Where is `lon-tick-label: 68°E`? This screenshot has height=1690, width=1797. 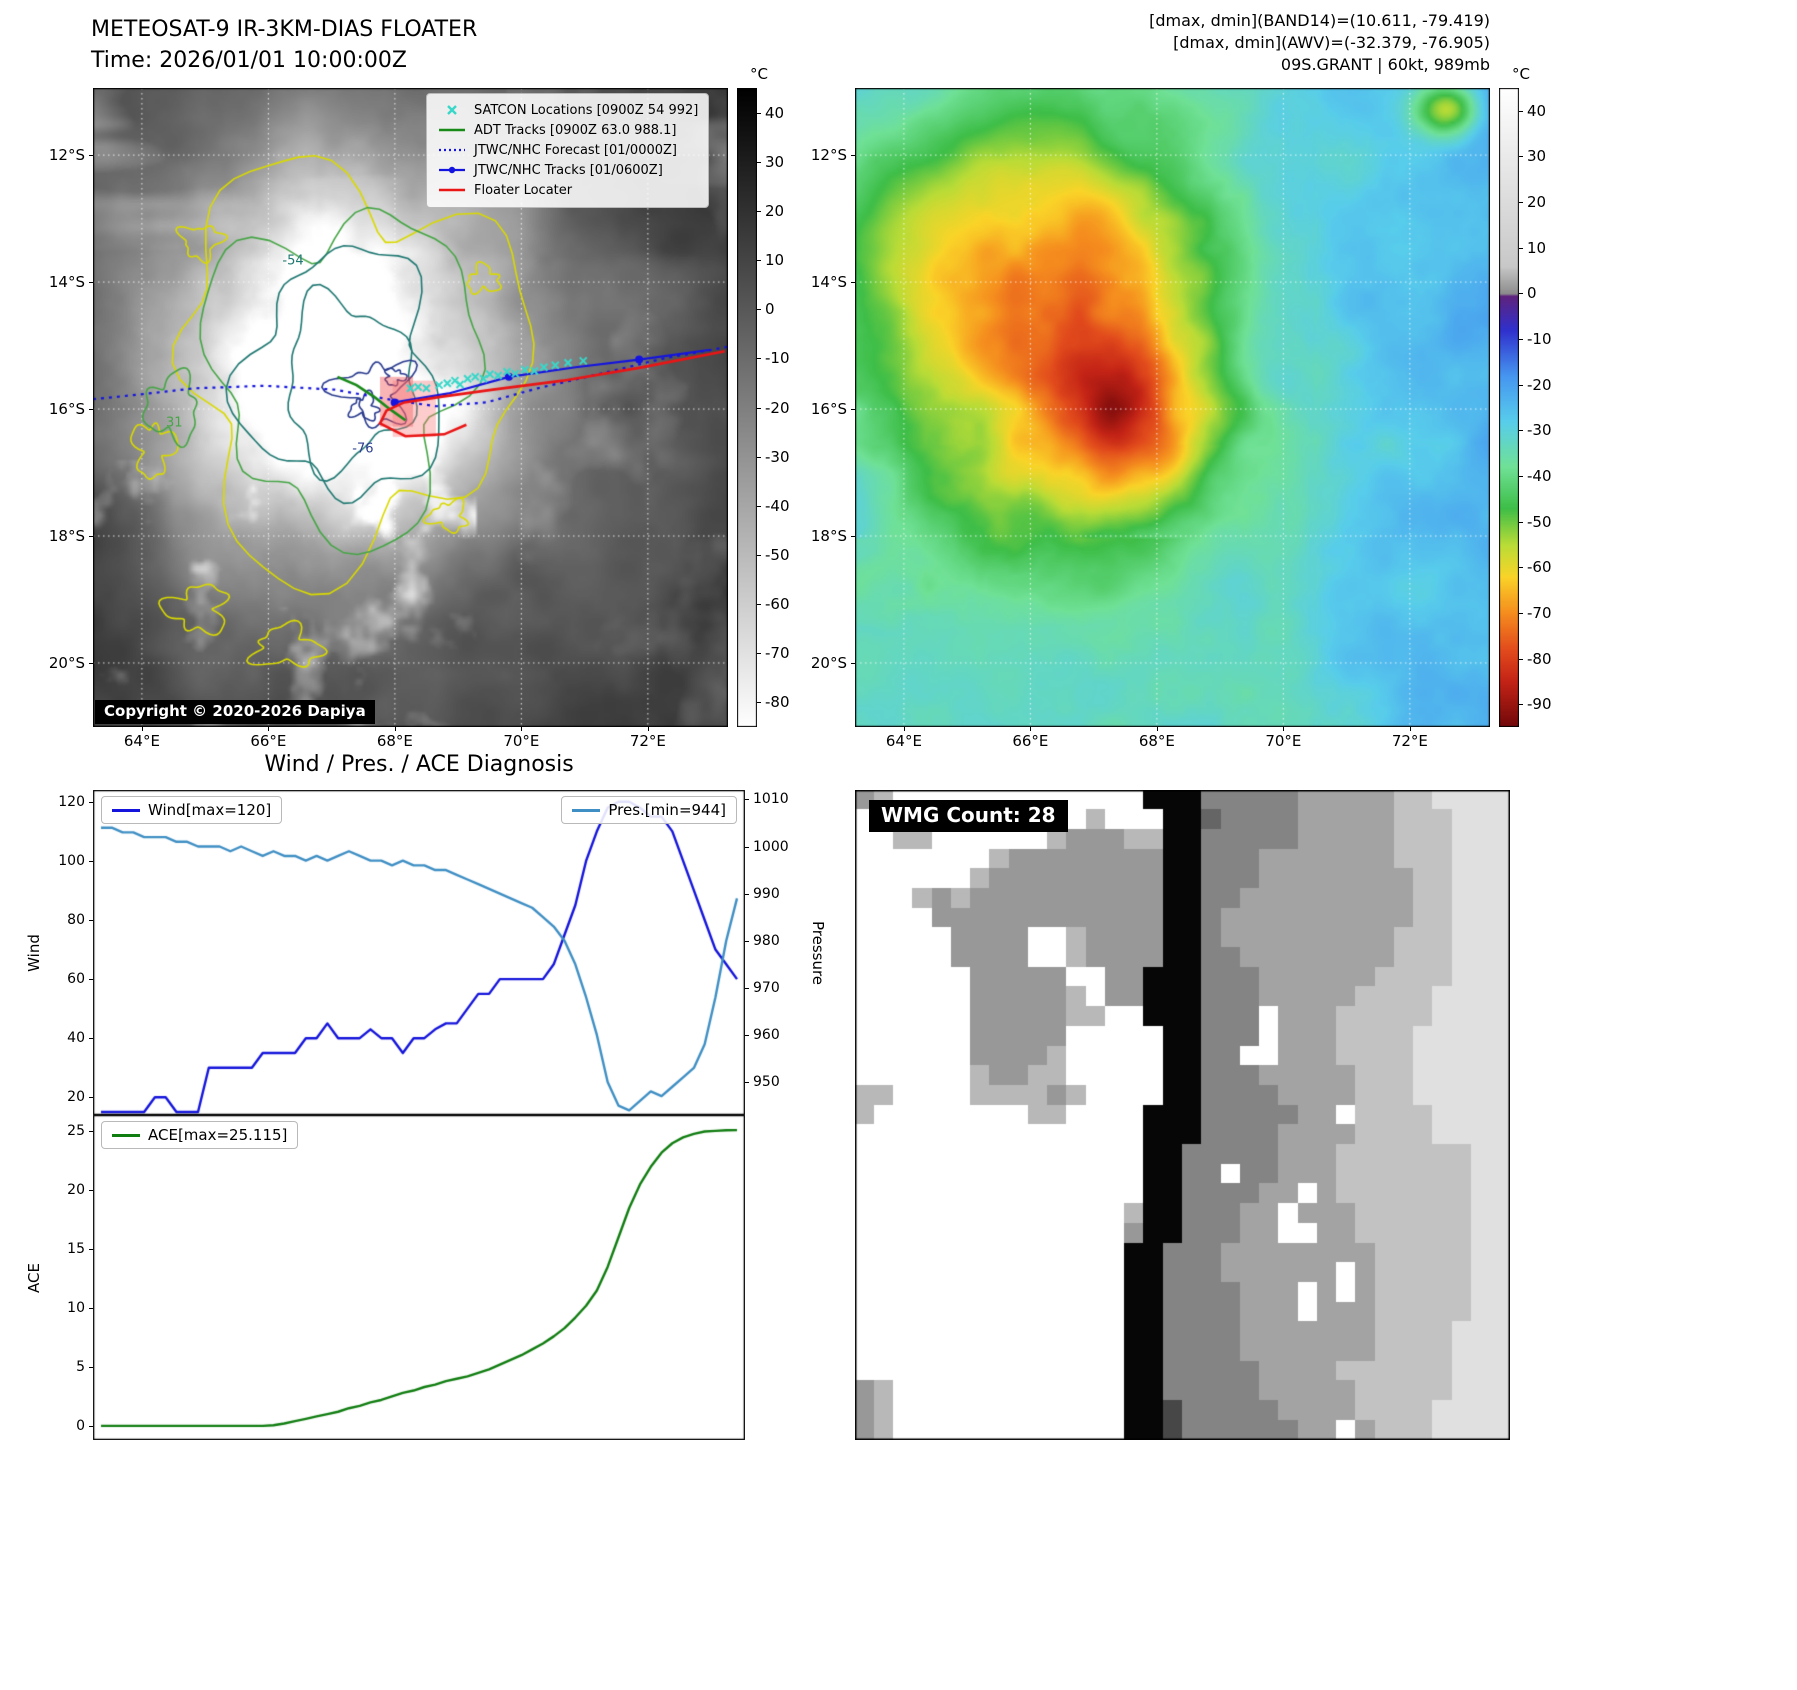
lon-tick-label: 68°E is located at coordinates (1156, 741).